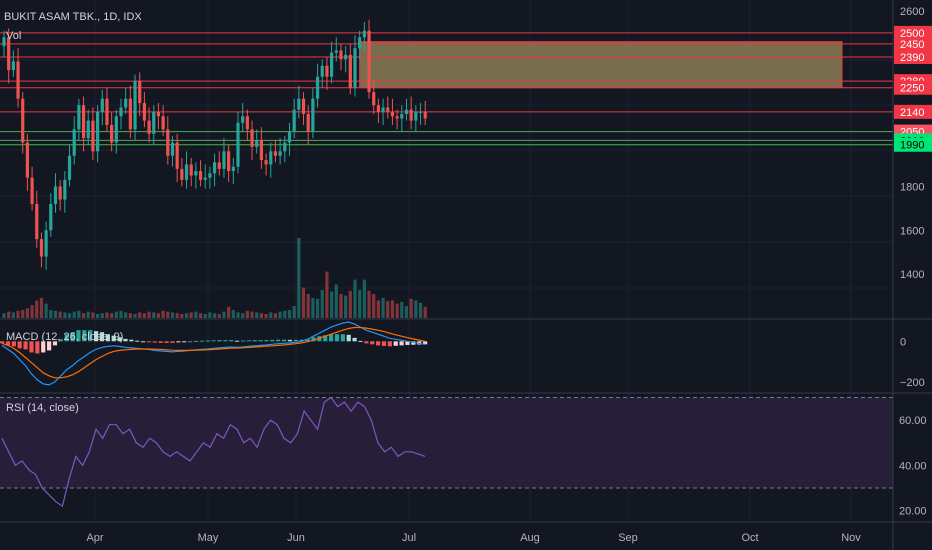  What do you see at coordinates (628, 538) in the screenshot?
I see `time-axis-label: Sep` at bounding box center [628, 538].